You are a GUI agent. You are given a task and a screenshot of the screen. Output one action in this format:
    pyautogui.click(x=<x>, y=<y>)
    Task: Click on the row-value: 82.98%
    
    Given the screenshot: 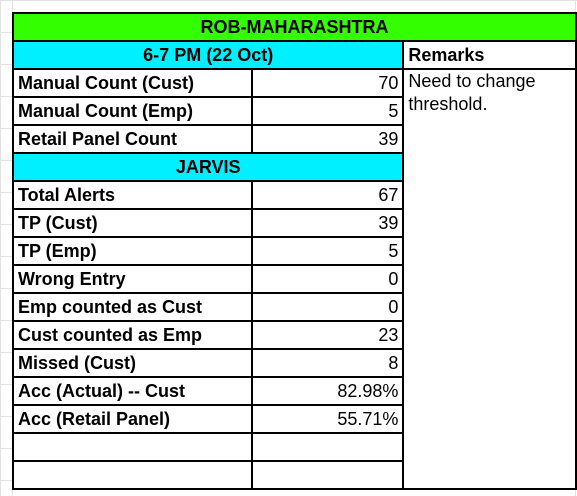 What is the action you would take?
    pyautogui.click(x=327, y=391)
    